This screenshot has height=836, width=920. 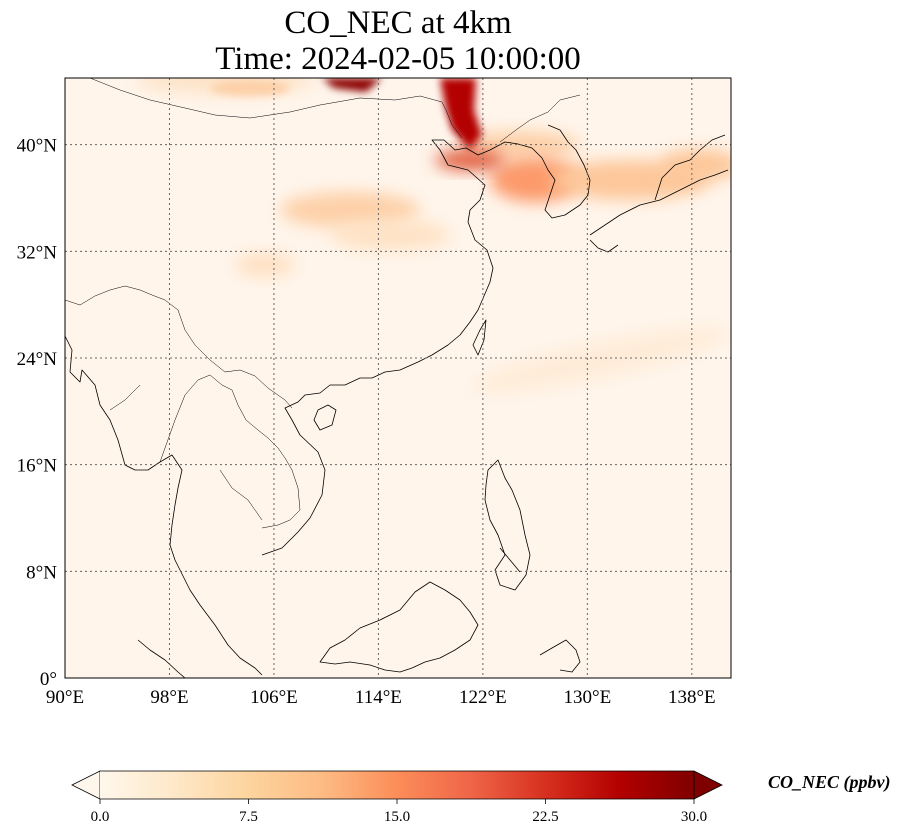 I want to click on border-myanmar, so click(x=125, y=397).